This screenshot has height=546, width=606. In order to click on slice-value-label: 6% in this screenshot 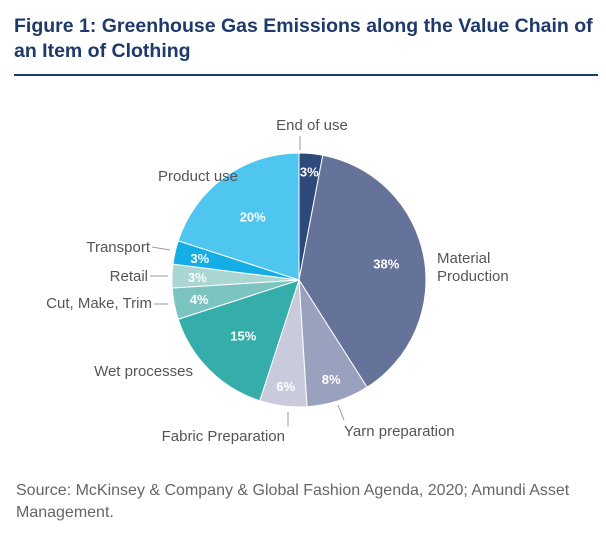, I will do `click(285, 386)`.